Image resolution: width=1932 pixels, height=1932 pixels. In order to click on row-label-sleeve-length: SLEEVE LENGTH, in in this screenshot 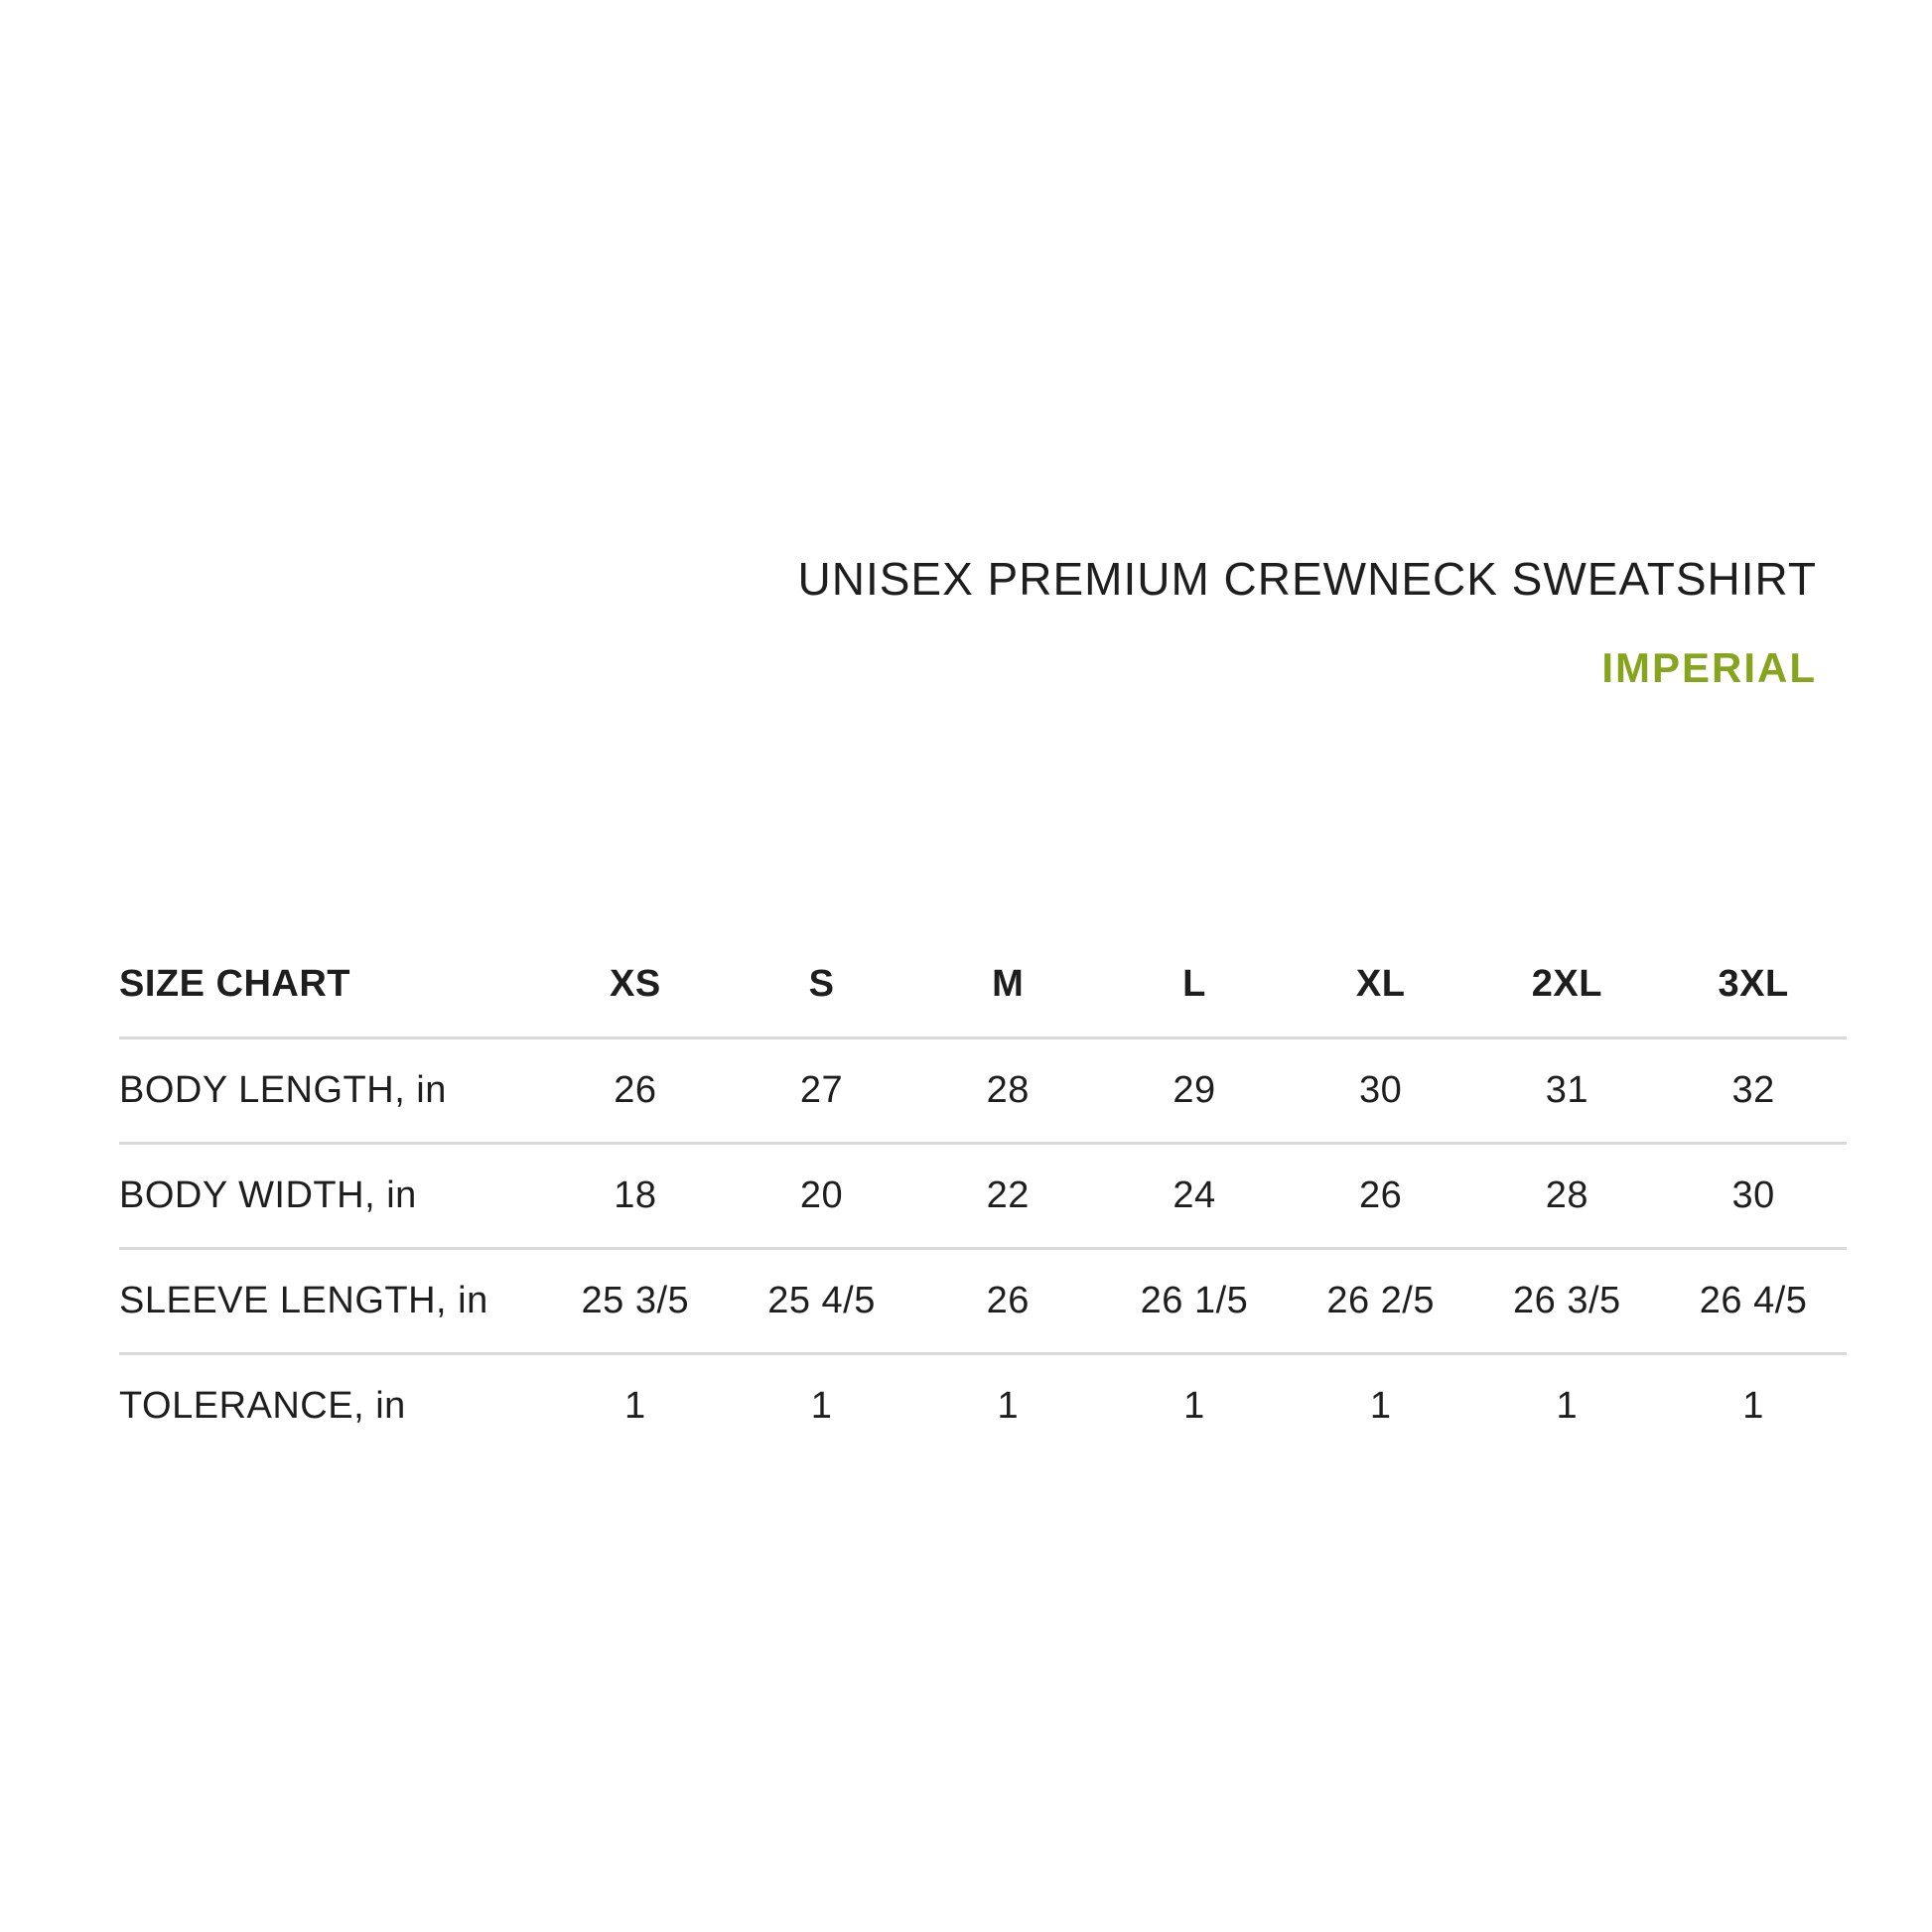, I will do `click(330, 1302)`.